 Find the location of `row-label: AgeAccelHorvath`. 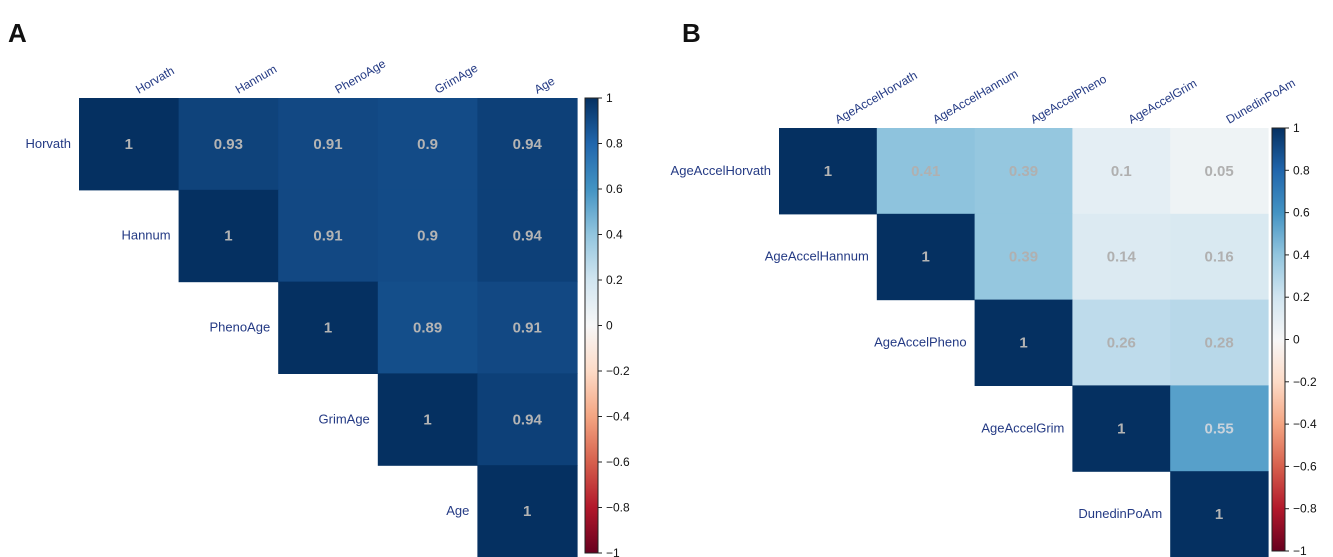

row-label: AgeAccelHorvath is located at coordinates (721, 170).